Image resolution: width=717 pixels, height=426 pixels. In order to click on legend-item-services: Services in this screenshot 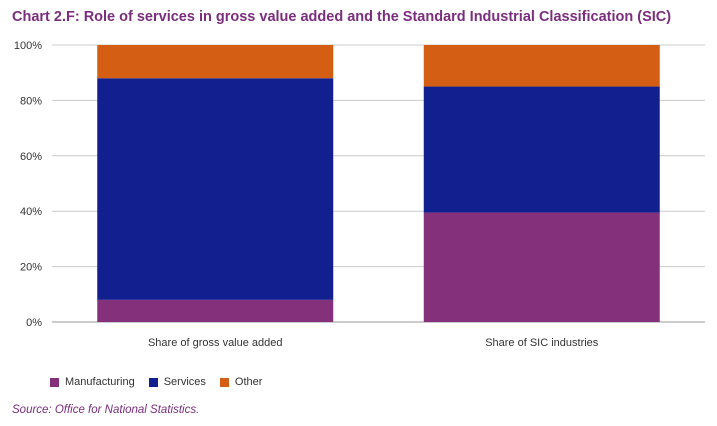, I will do `click(177, 382)`.